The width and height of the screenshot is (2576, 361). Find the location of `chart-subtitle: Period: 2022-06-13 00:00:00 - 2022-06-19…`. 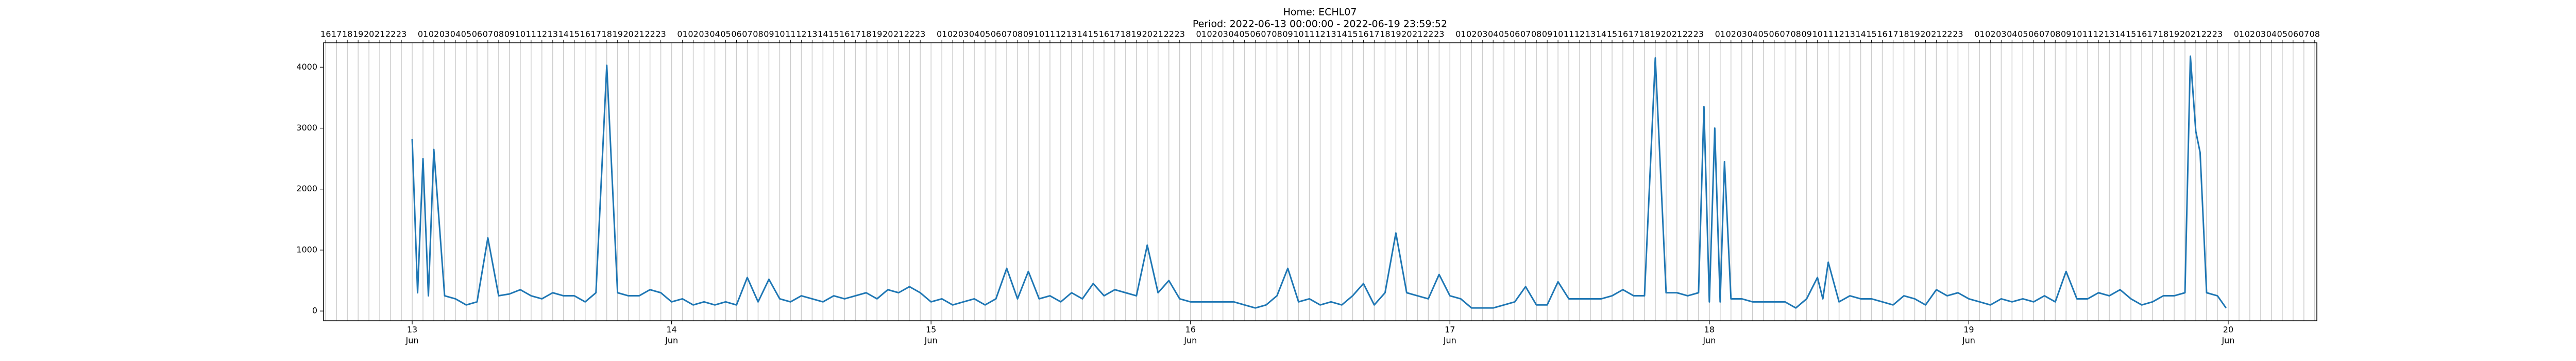

chart-subtitle: Period: 2022-06-13 00:00:00 - 2022-06-19… is located at coordinates (1320, 24).